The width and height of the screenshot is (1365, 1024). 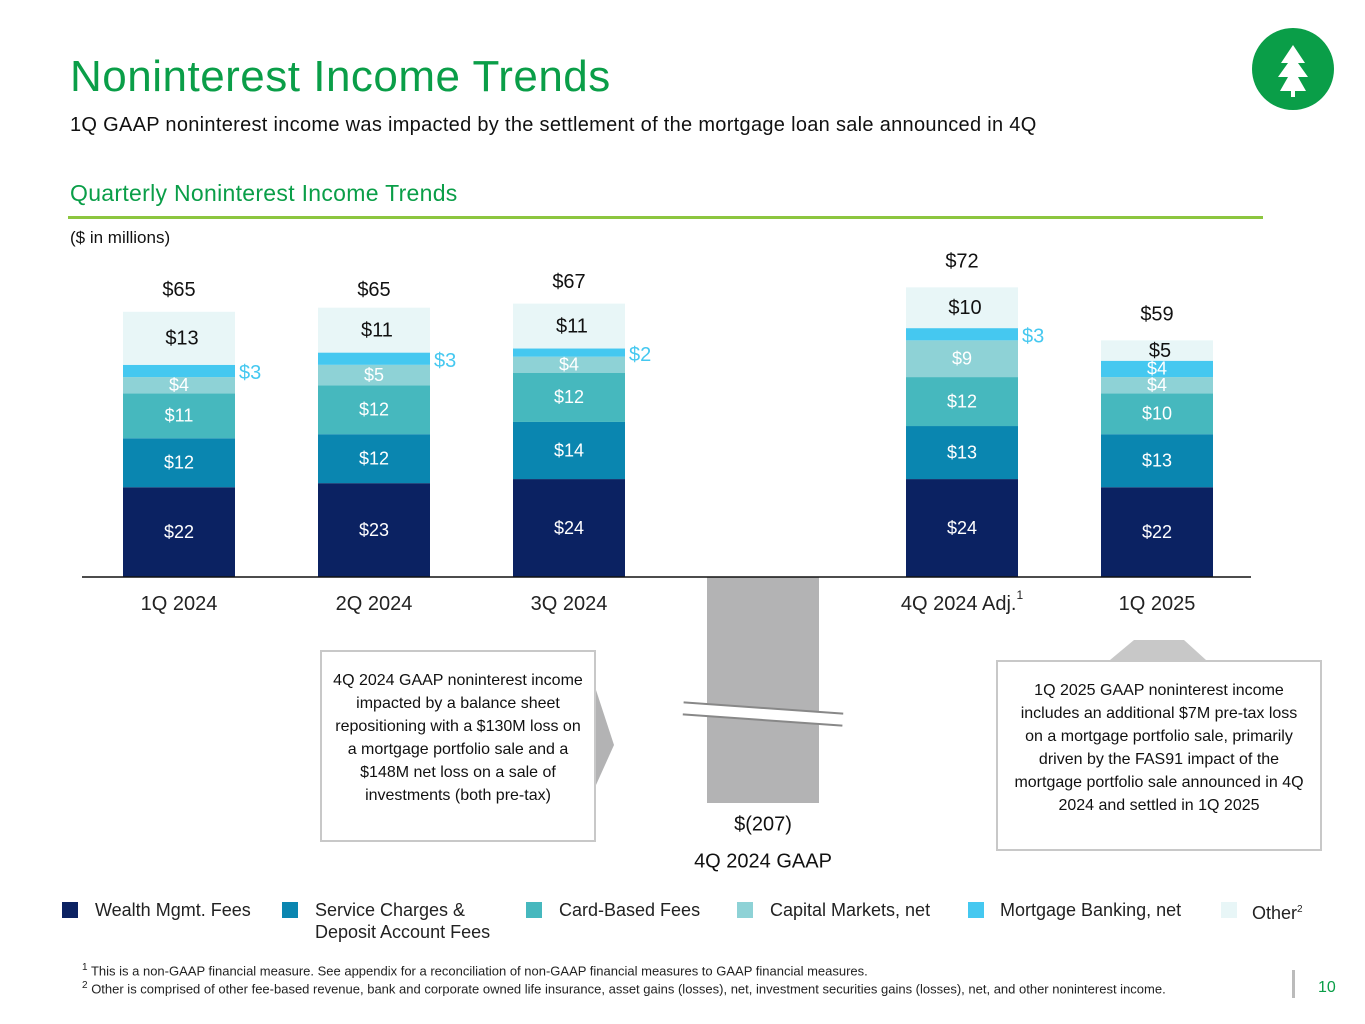 I want to click on legend-label: Wealth Mgmt. Fees, so click(x=182, y=910).